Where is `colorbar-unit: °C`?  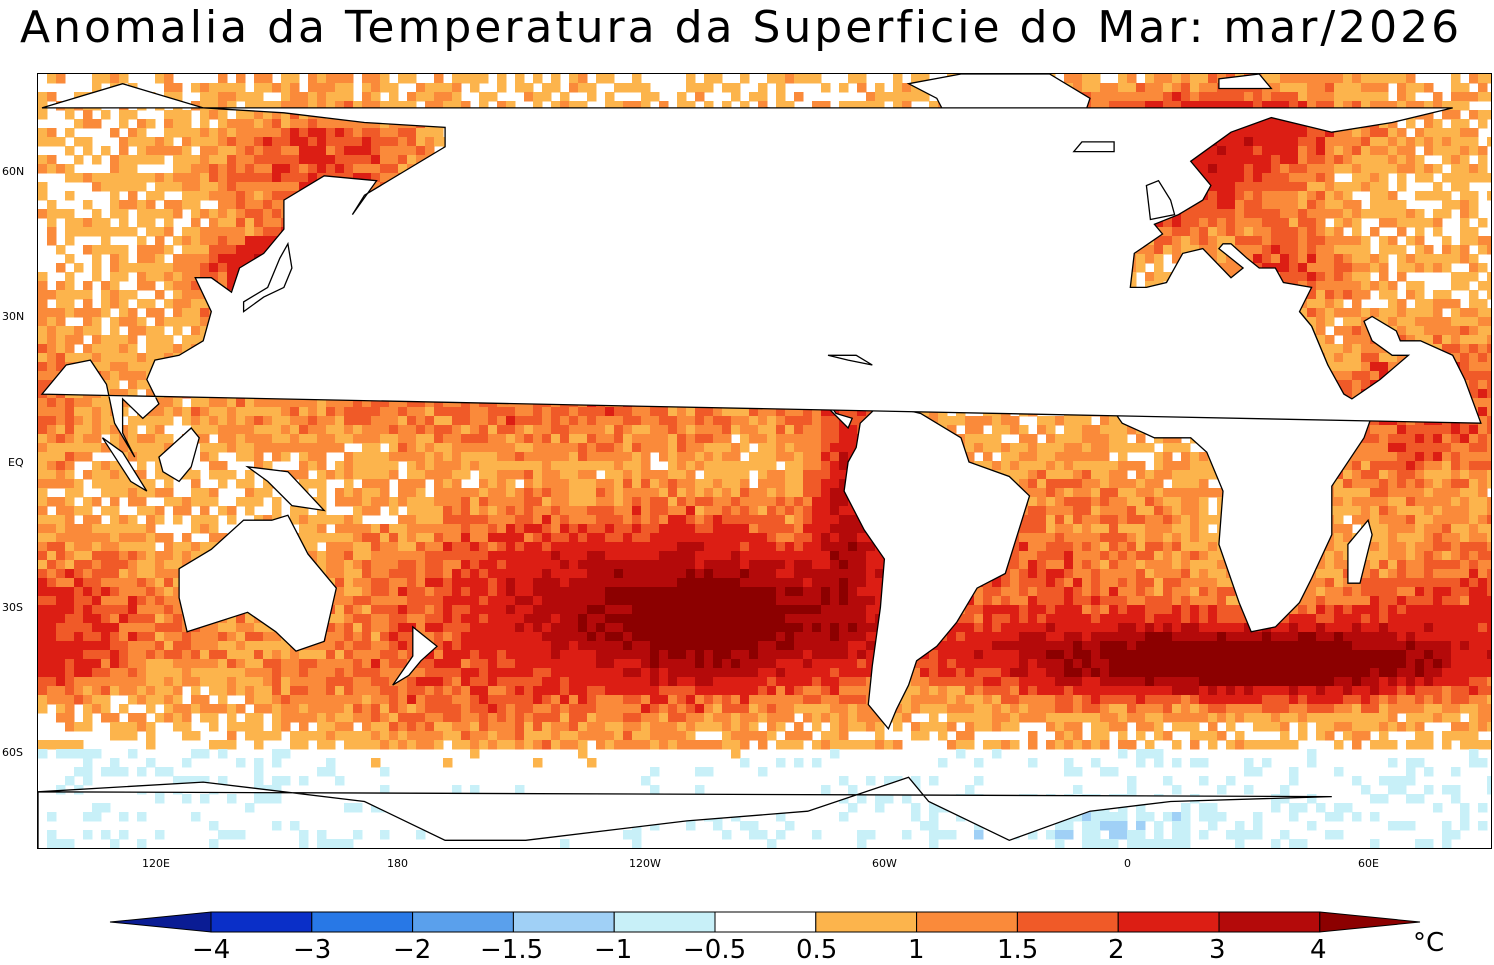 colorbar-unit: °C is located at coordinates (1429, 943).